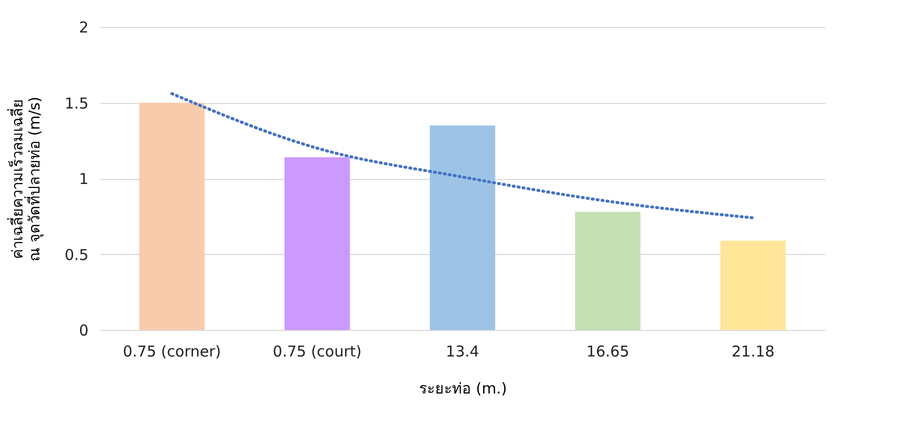 Image resolution: width=900 pixels, height=431 pixels. Describe the element at coordinates (171, 351) in the screenshot. I see `x-tick-label: 0.75 (corner)` at that location.